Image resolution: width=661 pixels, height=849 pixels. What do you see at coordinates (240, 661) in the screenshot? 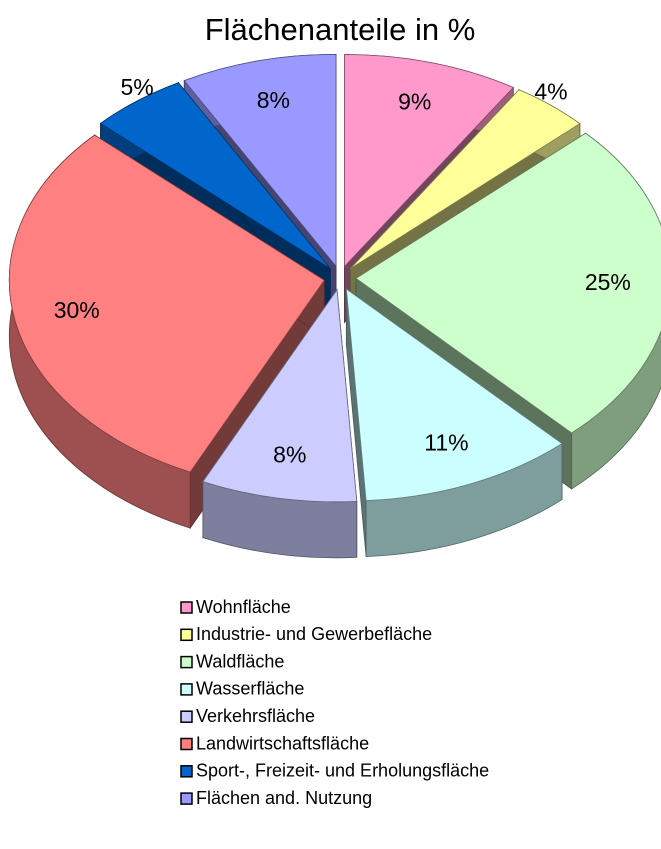
I see `legend-label: Waldfläche` at bounding box center [240, 661].